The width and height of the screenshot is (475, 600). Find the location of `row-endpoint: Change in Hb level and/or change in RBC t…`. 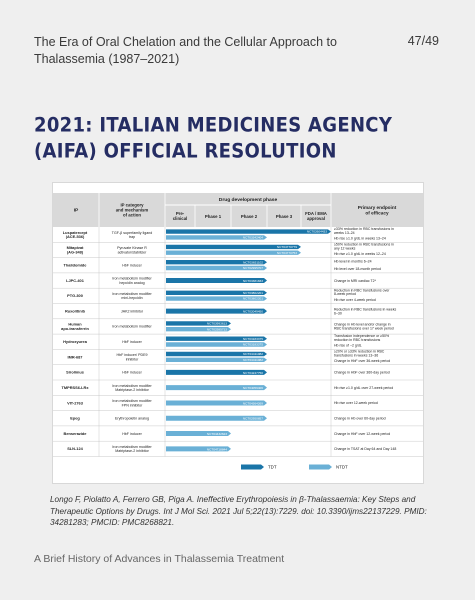

row-endpoint: Change in Hb level and/or change in RBC t… is located at coordinates (364, 327).